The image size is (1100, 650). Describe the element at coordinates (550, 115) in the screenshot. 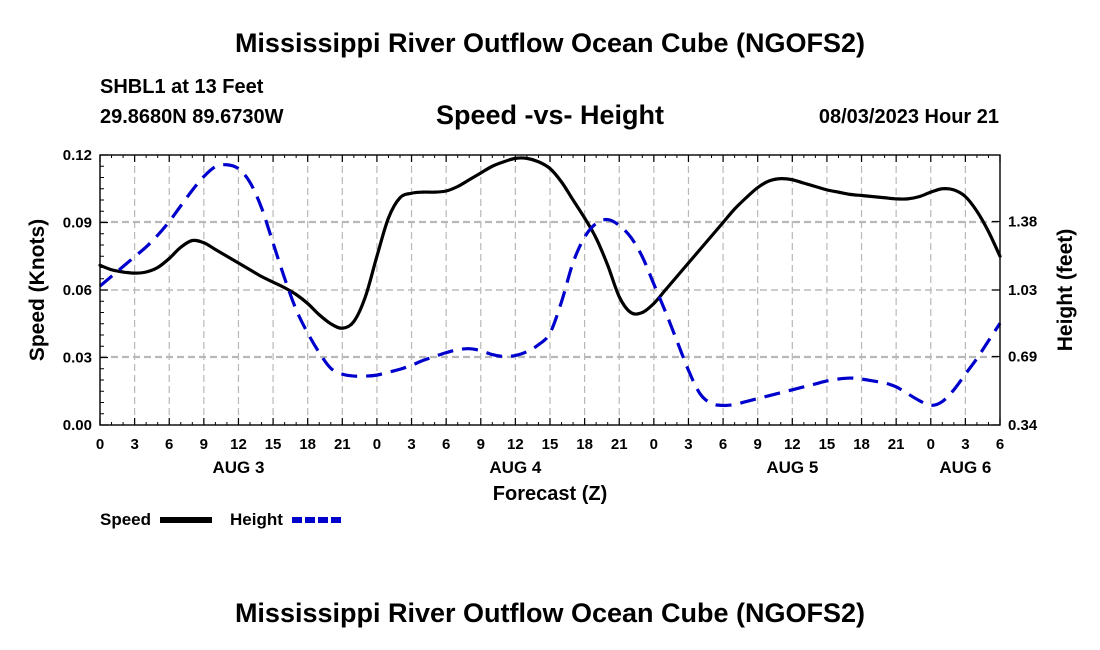

I see `chart-subtitle: Speed -vs- Height` at that location.